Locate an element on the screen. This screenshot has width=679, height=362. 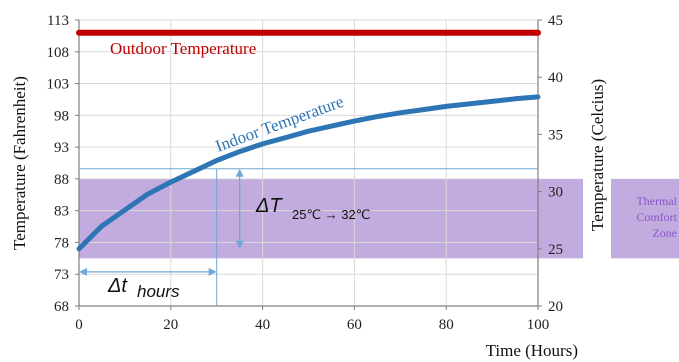
y-left-tick-label: 108 is located at coordinates (58, 53).